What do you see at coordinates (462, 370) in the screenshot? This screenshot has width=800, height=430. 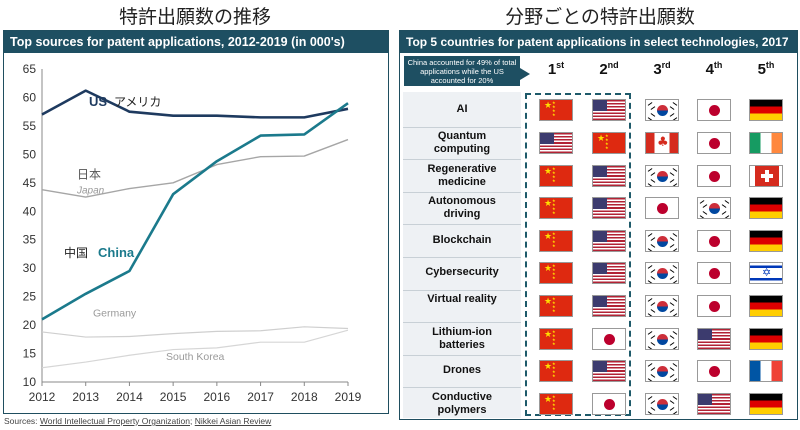 I see `tech-label: Drones` at bounding box center [462, 370].